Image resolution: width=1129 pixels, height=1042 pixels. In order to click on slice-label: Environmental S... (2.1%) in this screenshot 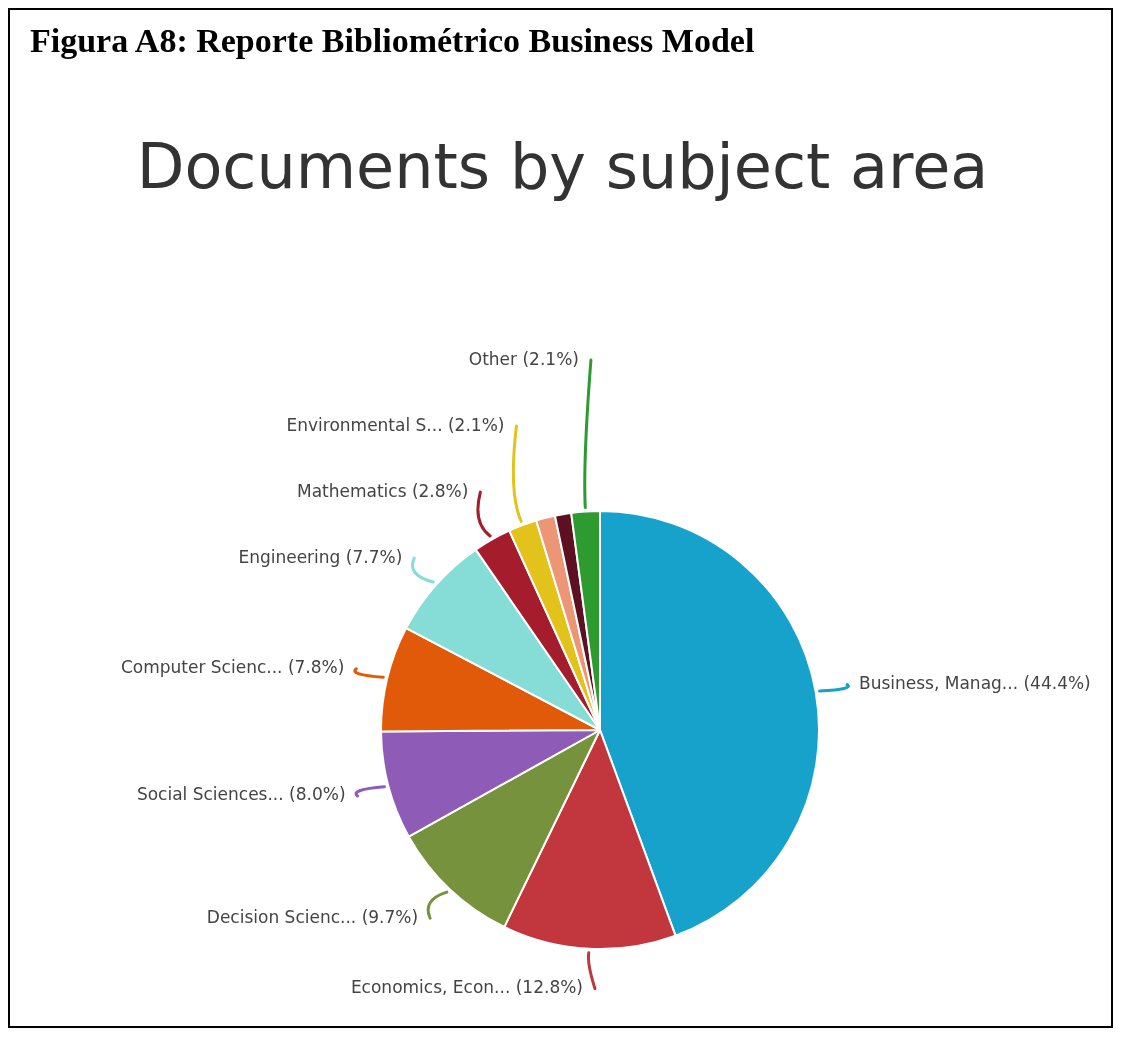, I will do `click(395, 424)`.